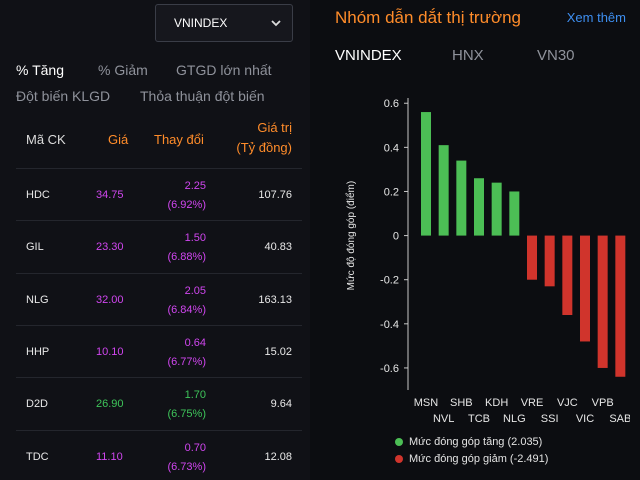  I want to click on filter-pct-decrease: % Giảm, so click(123, 70).